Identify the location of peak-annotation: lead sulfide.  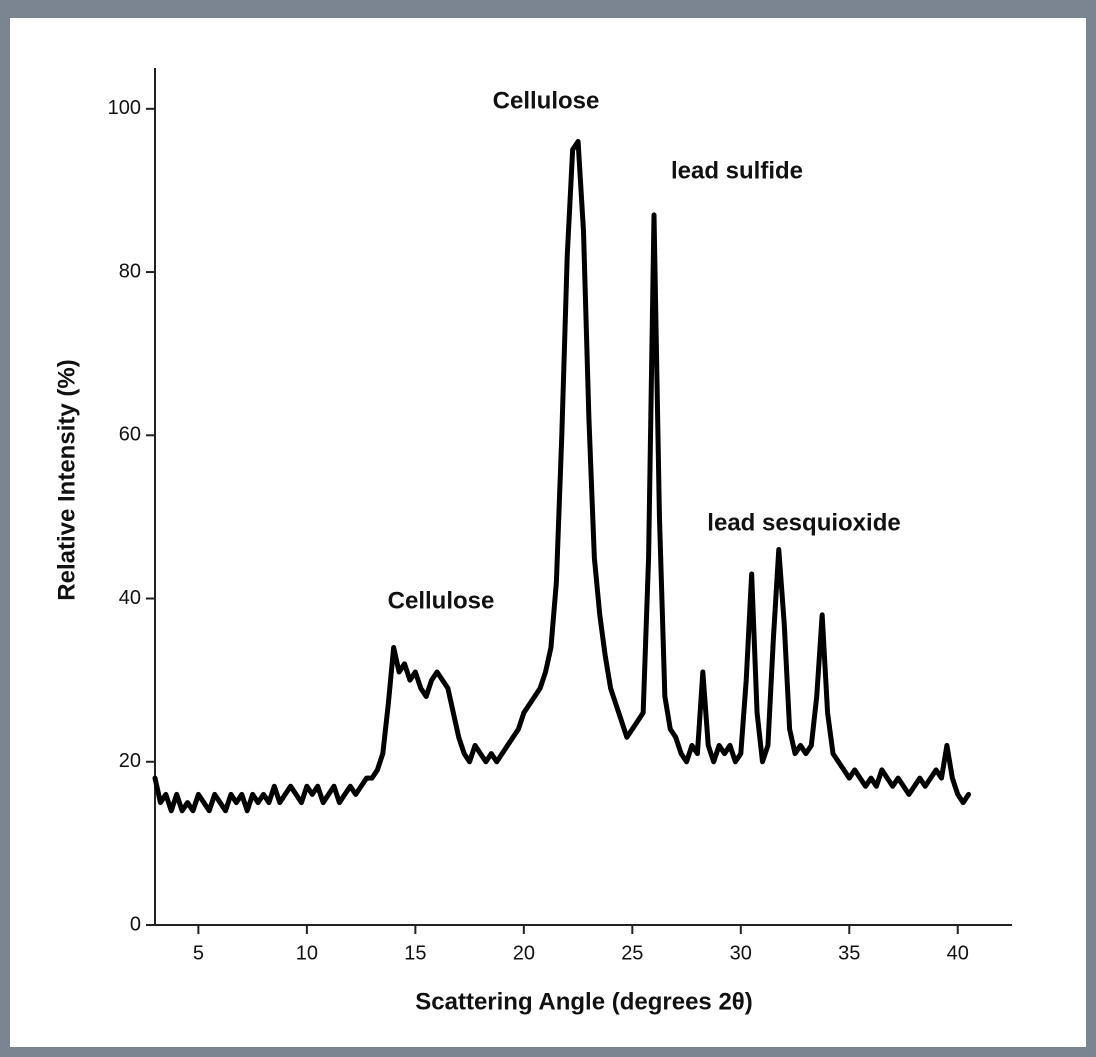
(737, 170).